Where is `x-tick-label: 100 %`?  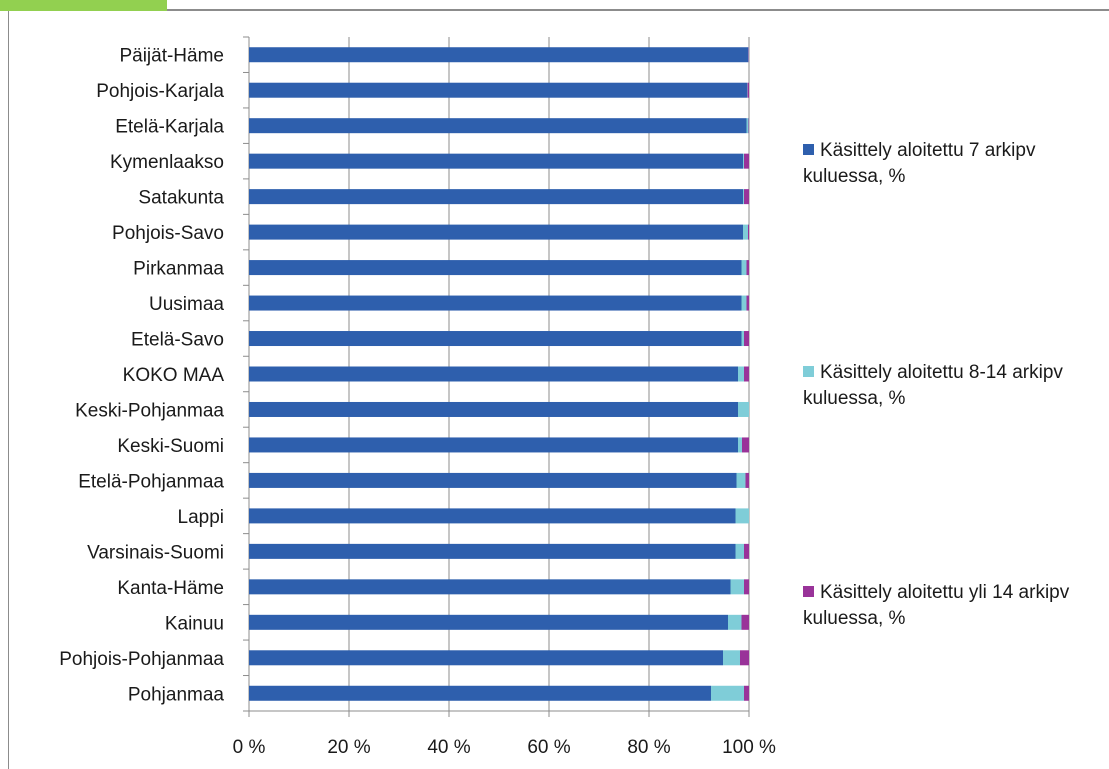 x-tick-label: 100 % is located at coordinates (749, 747).